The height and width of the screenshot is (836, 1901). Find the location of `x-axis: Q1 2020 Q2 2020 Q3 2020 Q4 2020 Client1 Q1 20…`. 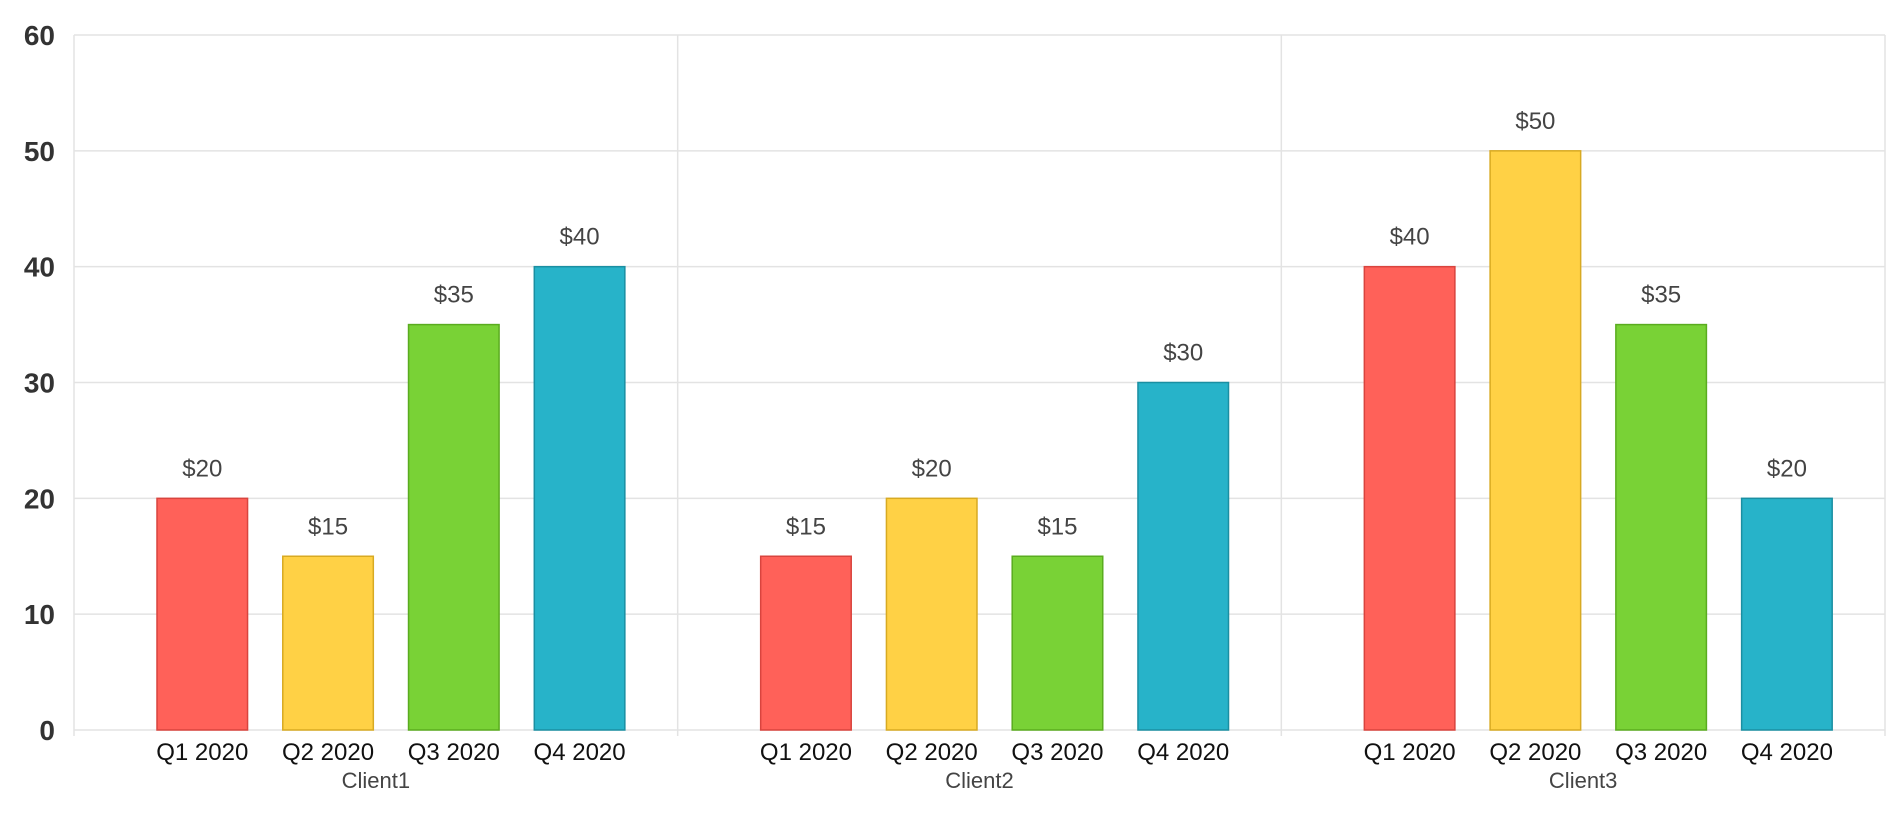

x-axis: Q1 2020 Q2 2020 Q3 2020 Q4 2020 Client1 Q1 20… is located at coordinates (994, 766).